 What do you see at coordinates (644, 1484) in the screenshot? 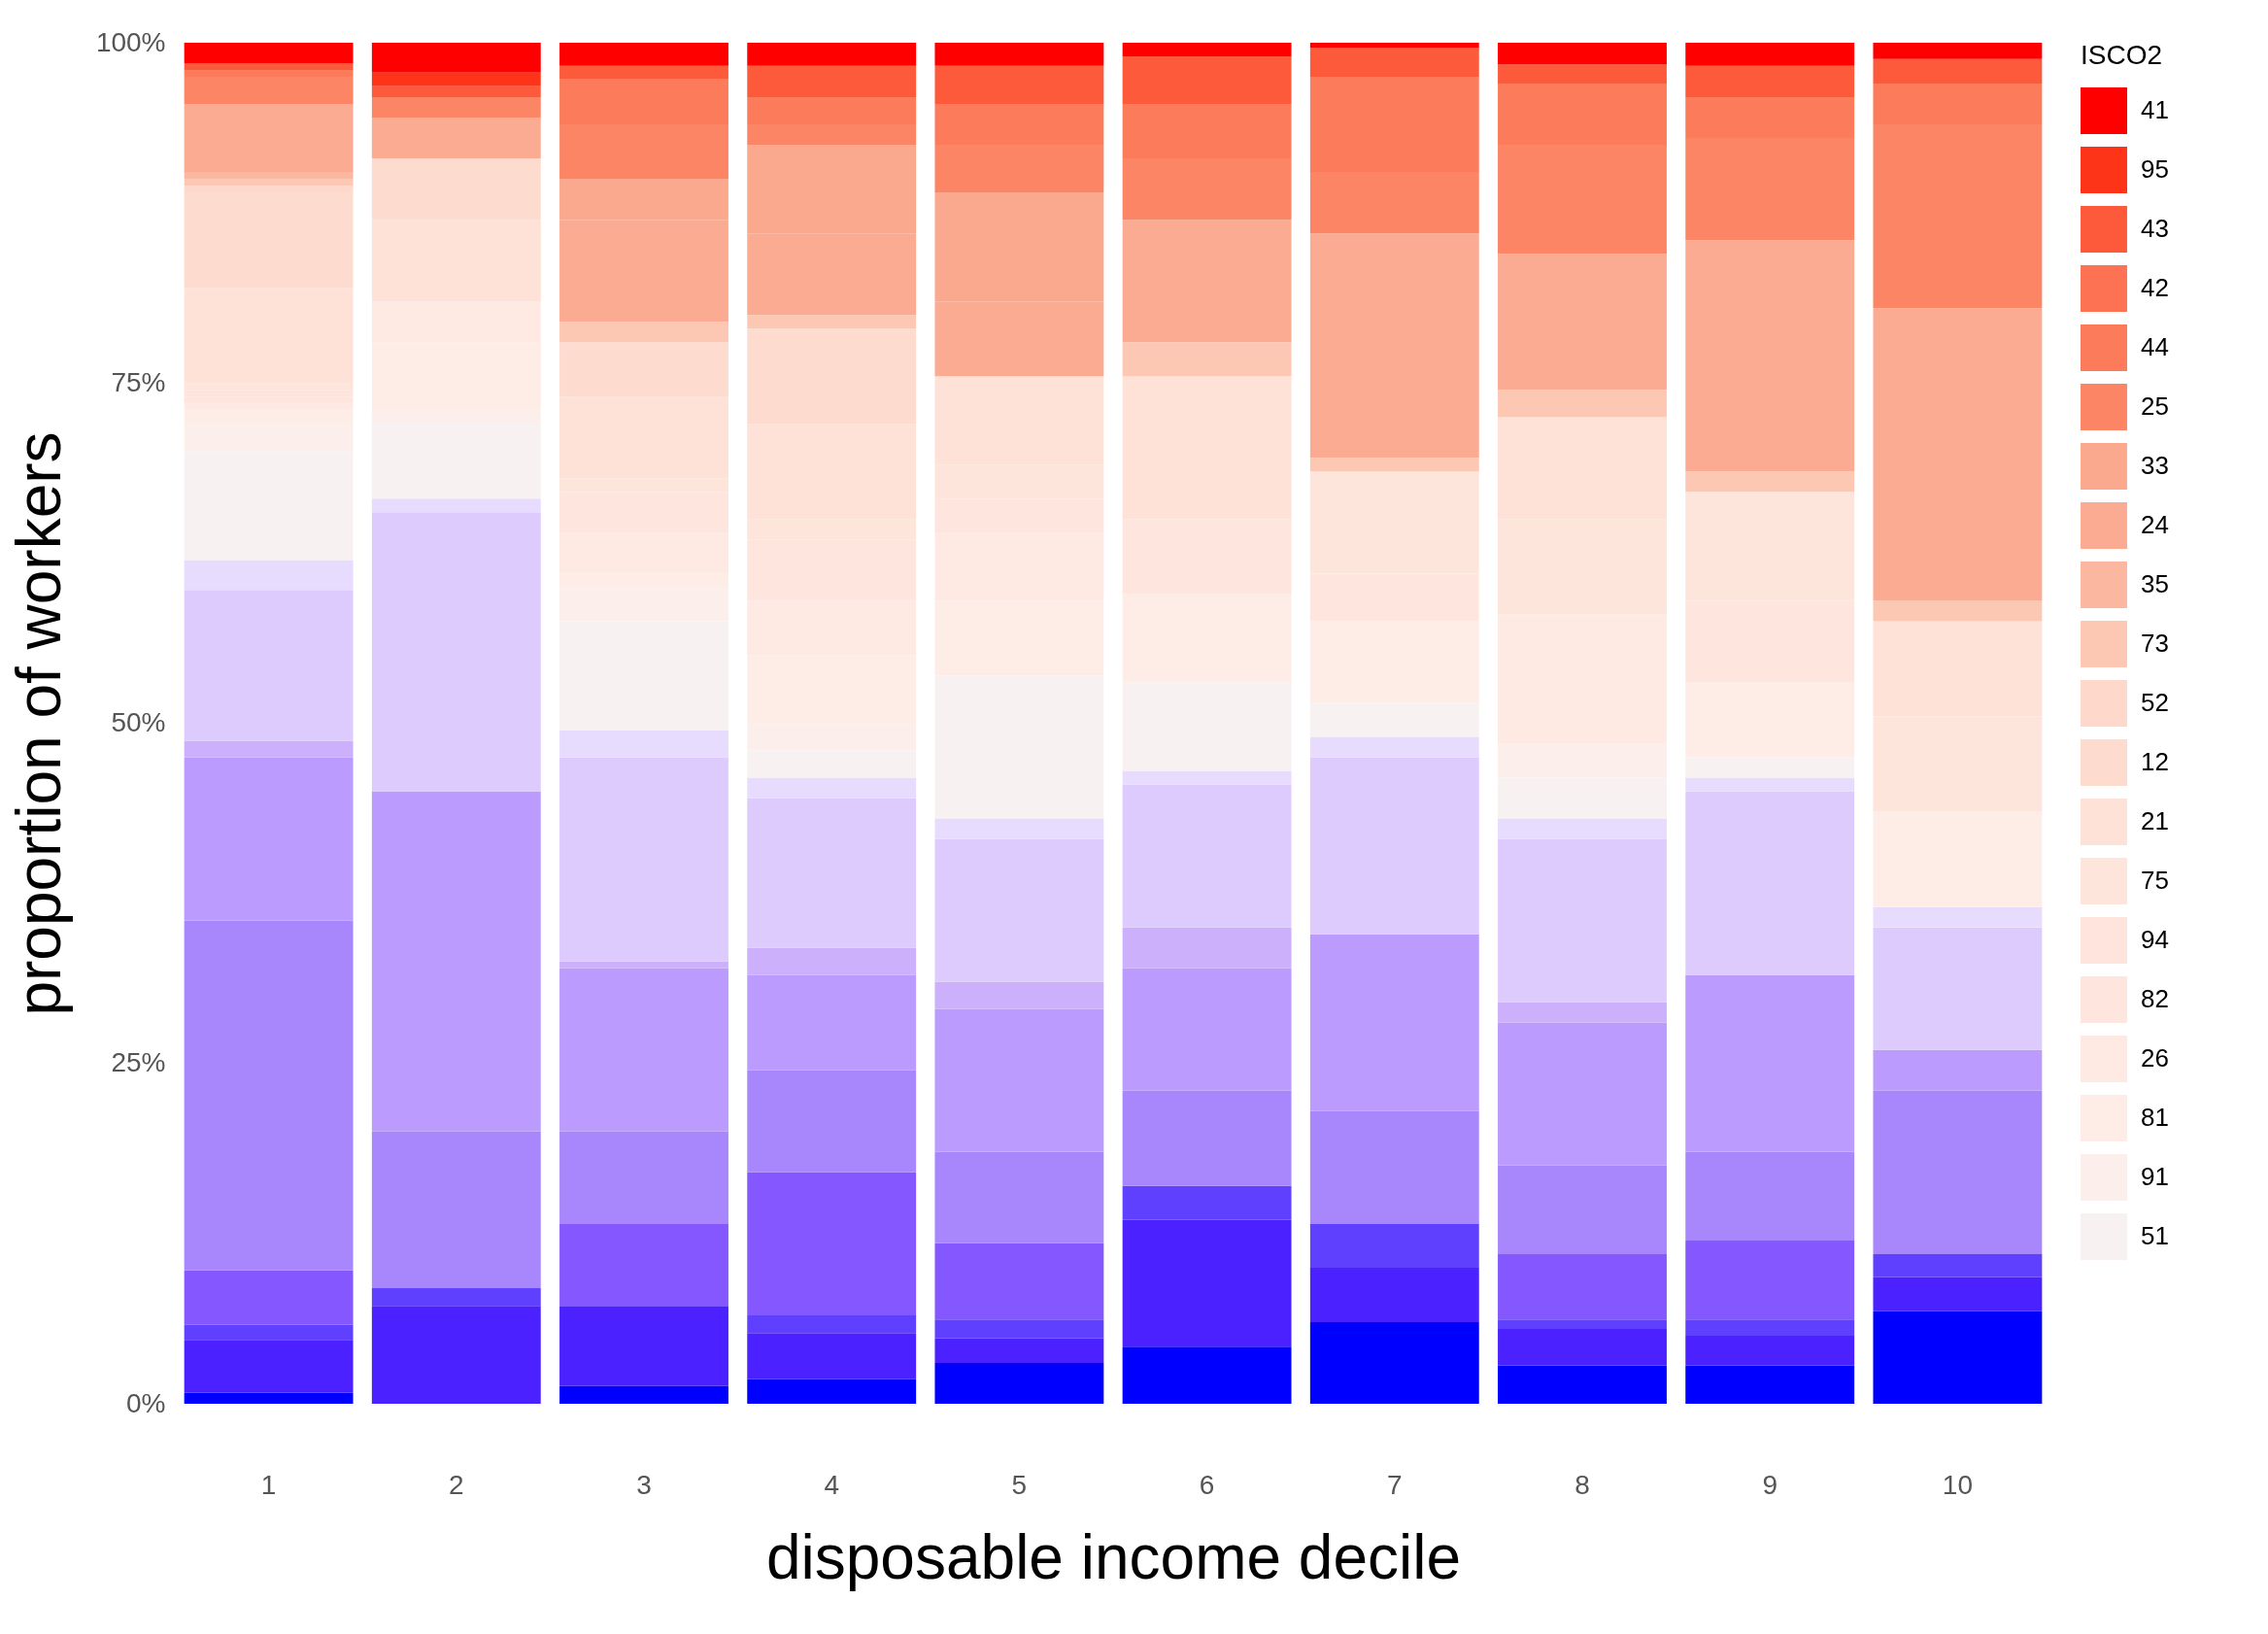
I see `x-tick-label: 3` at bounding box center [644, 1484].